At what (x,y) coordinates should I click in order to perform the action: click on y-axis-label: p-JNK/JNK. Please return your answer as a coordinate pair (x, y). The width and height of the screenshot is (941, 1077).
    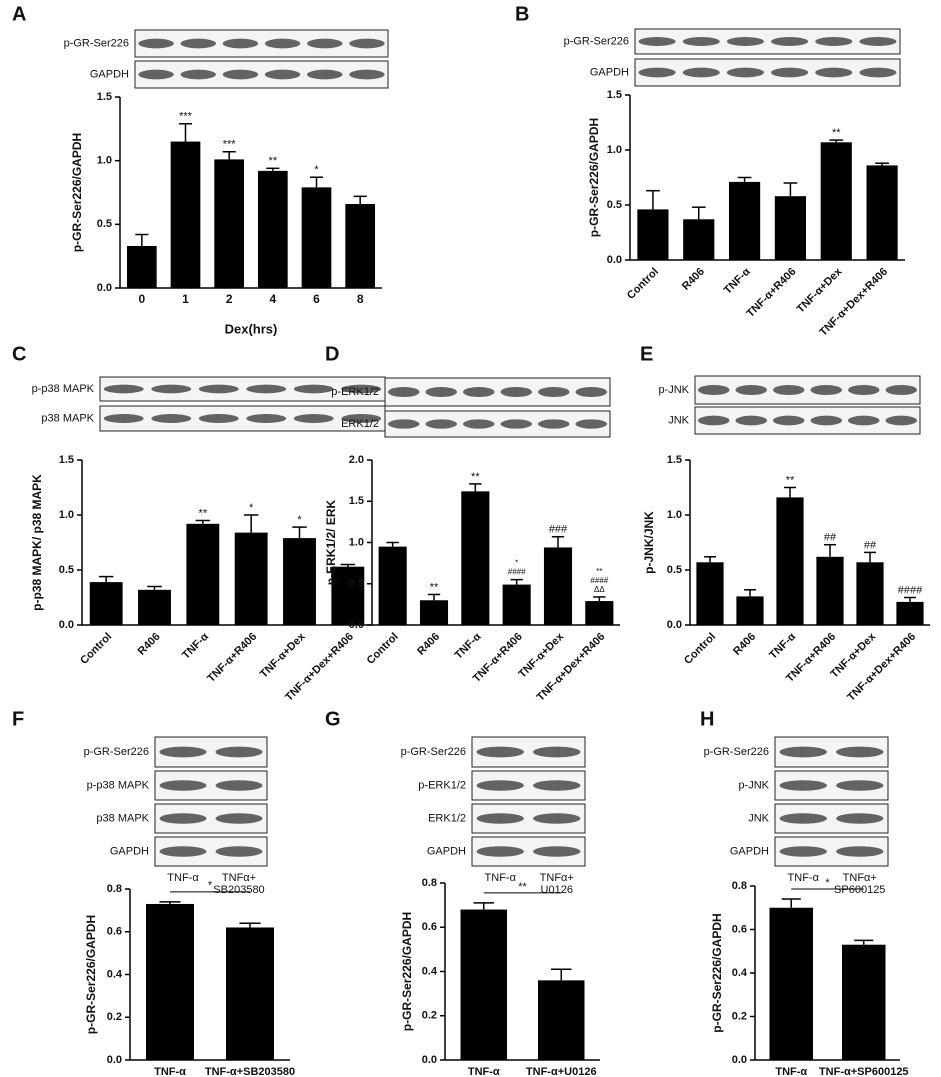
    Looking at the image, I should click on (649, 542).